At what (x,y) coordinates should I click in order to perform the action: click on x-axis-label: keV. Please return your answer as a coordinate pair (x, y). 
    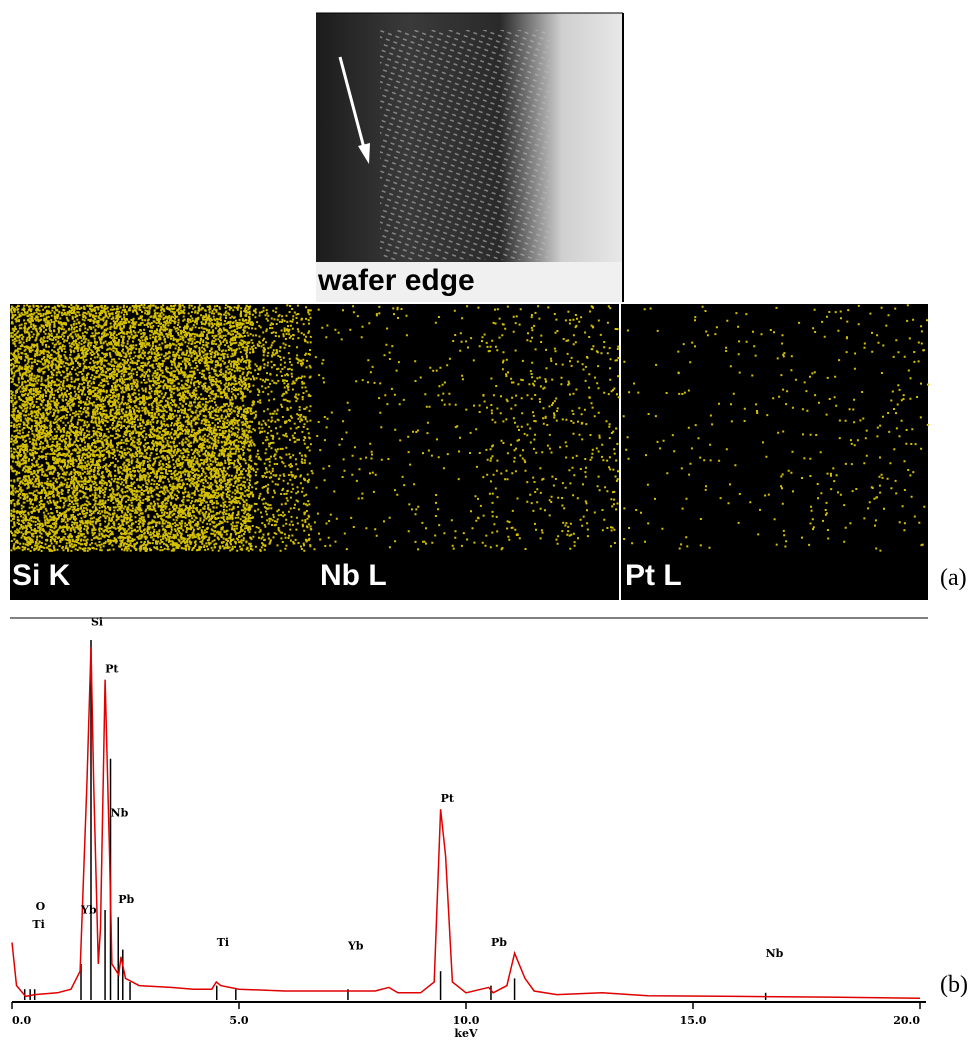
    Looking at the image, I should click on (466, 1033).